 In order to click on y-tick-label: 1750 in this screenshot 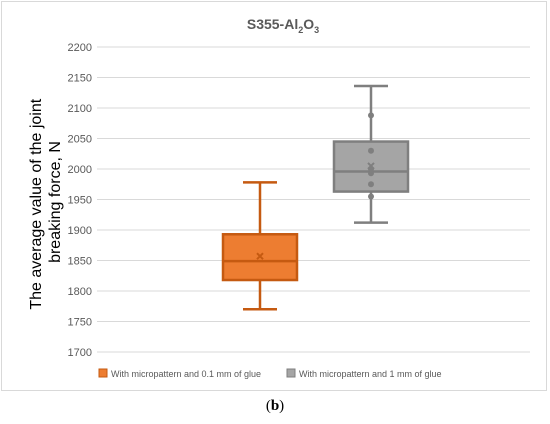, I will do `click(80, 323)`.